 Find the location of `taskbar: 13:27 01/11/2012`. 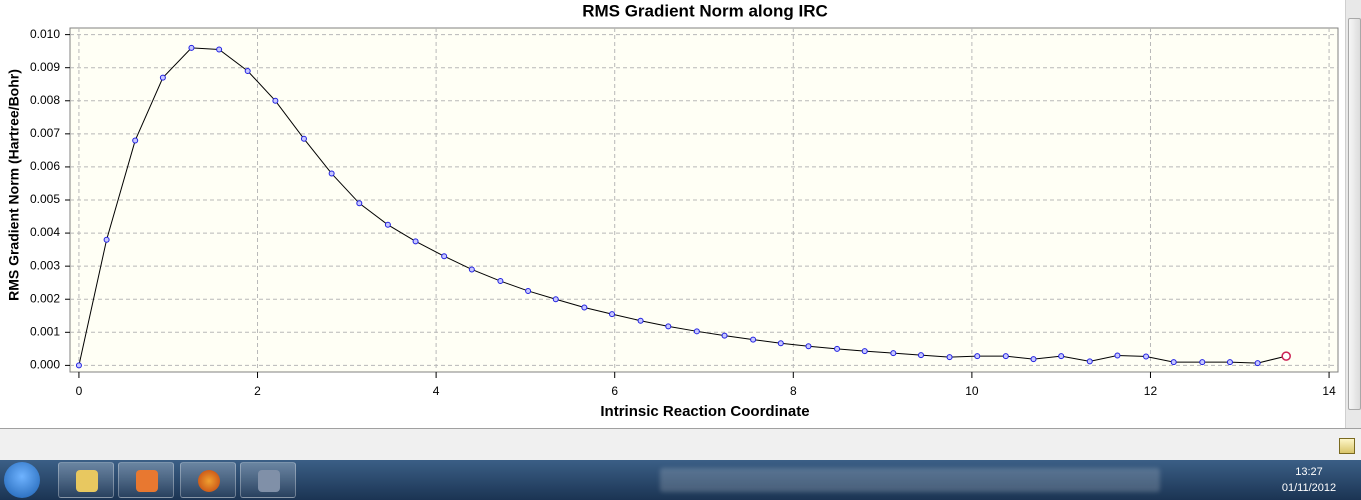

taskbar: 13:27 01/11/2012 is located at coordinates (680, 480).